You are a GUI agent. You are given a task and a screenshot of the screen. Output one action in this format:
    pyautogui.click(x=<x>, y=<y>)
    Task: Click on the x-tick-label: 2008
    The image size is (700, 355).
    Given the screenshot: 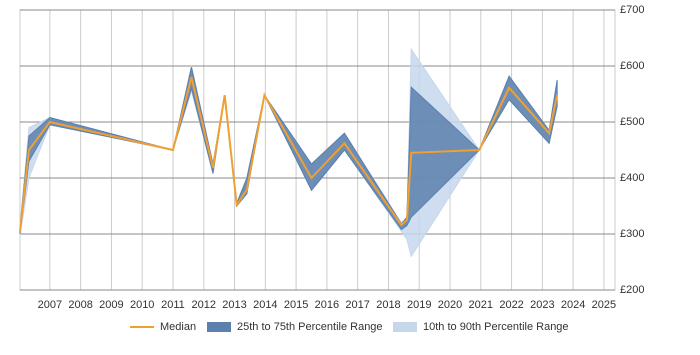 What is the action you would take?
    pyautogui.click(x=80, y=305)
    